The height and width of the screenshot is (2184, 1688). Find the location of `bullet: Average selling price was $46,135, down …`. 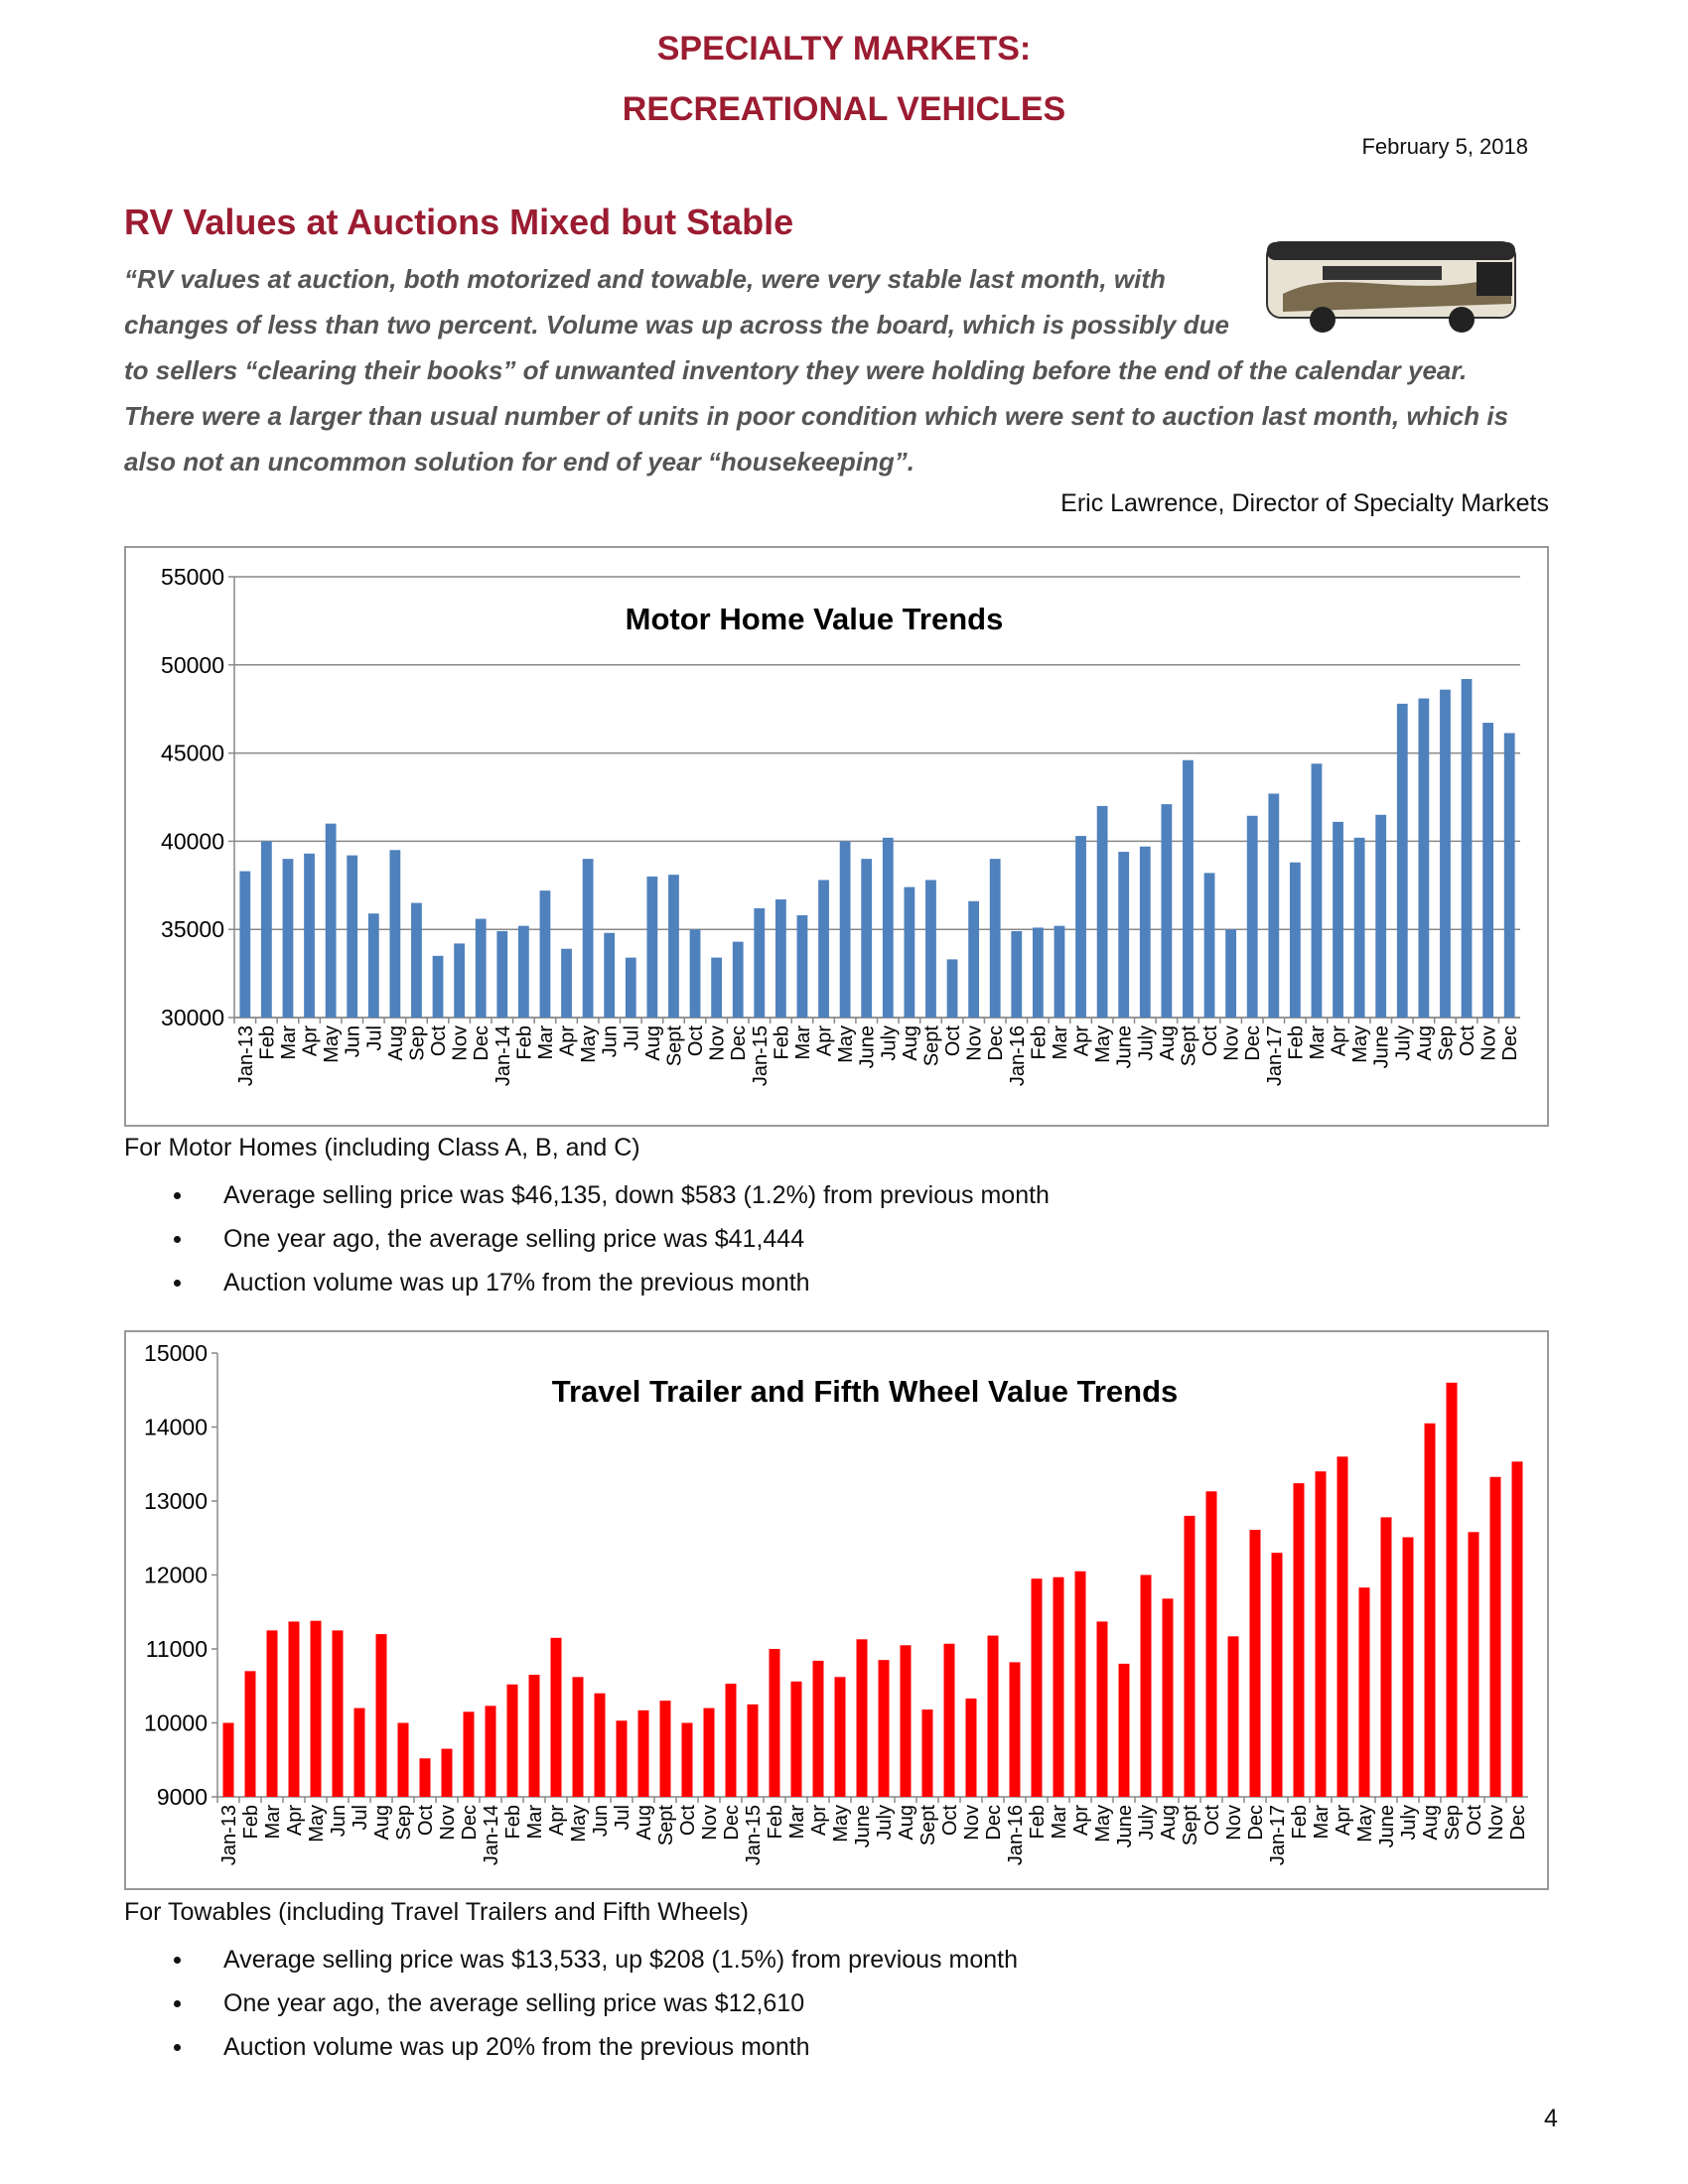

bullet: Average selling price was $46,135, down … is located at coordinates (587, 1195).